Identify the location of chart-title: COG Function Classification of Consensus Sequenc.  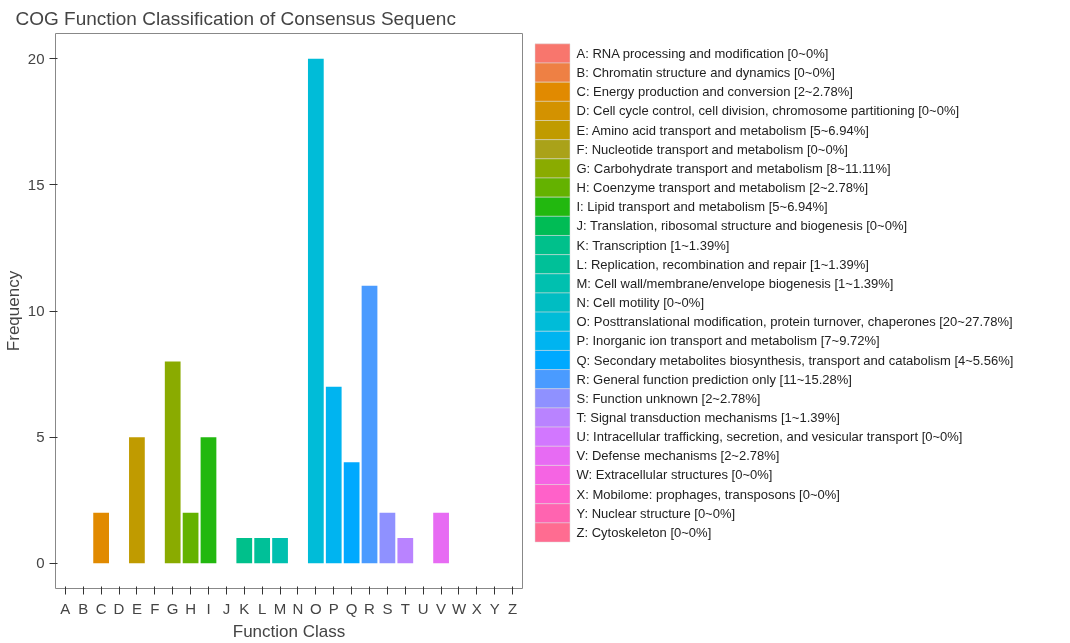
(235, 18).